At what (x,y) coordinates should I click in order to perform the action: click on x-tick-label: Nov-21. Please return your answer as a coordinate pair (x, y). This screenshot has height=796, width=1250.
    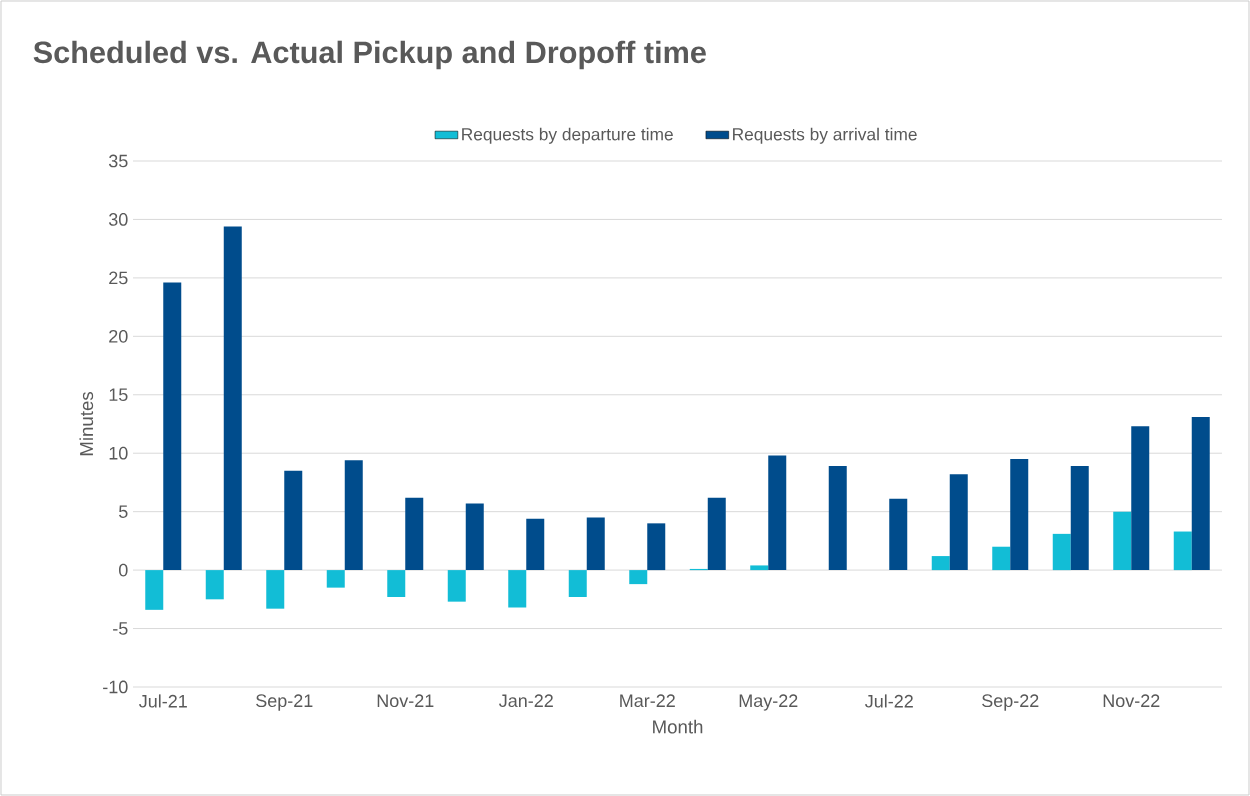
    Looking at the image, I should click on (405, 701).